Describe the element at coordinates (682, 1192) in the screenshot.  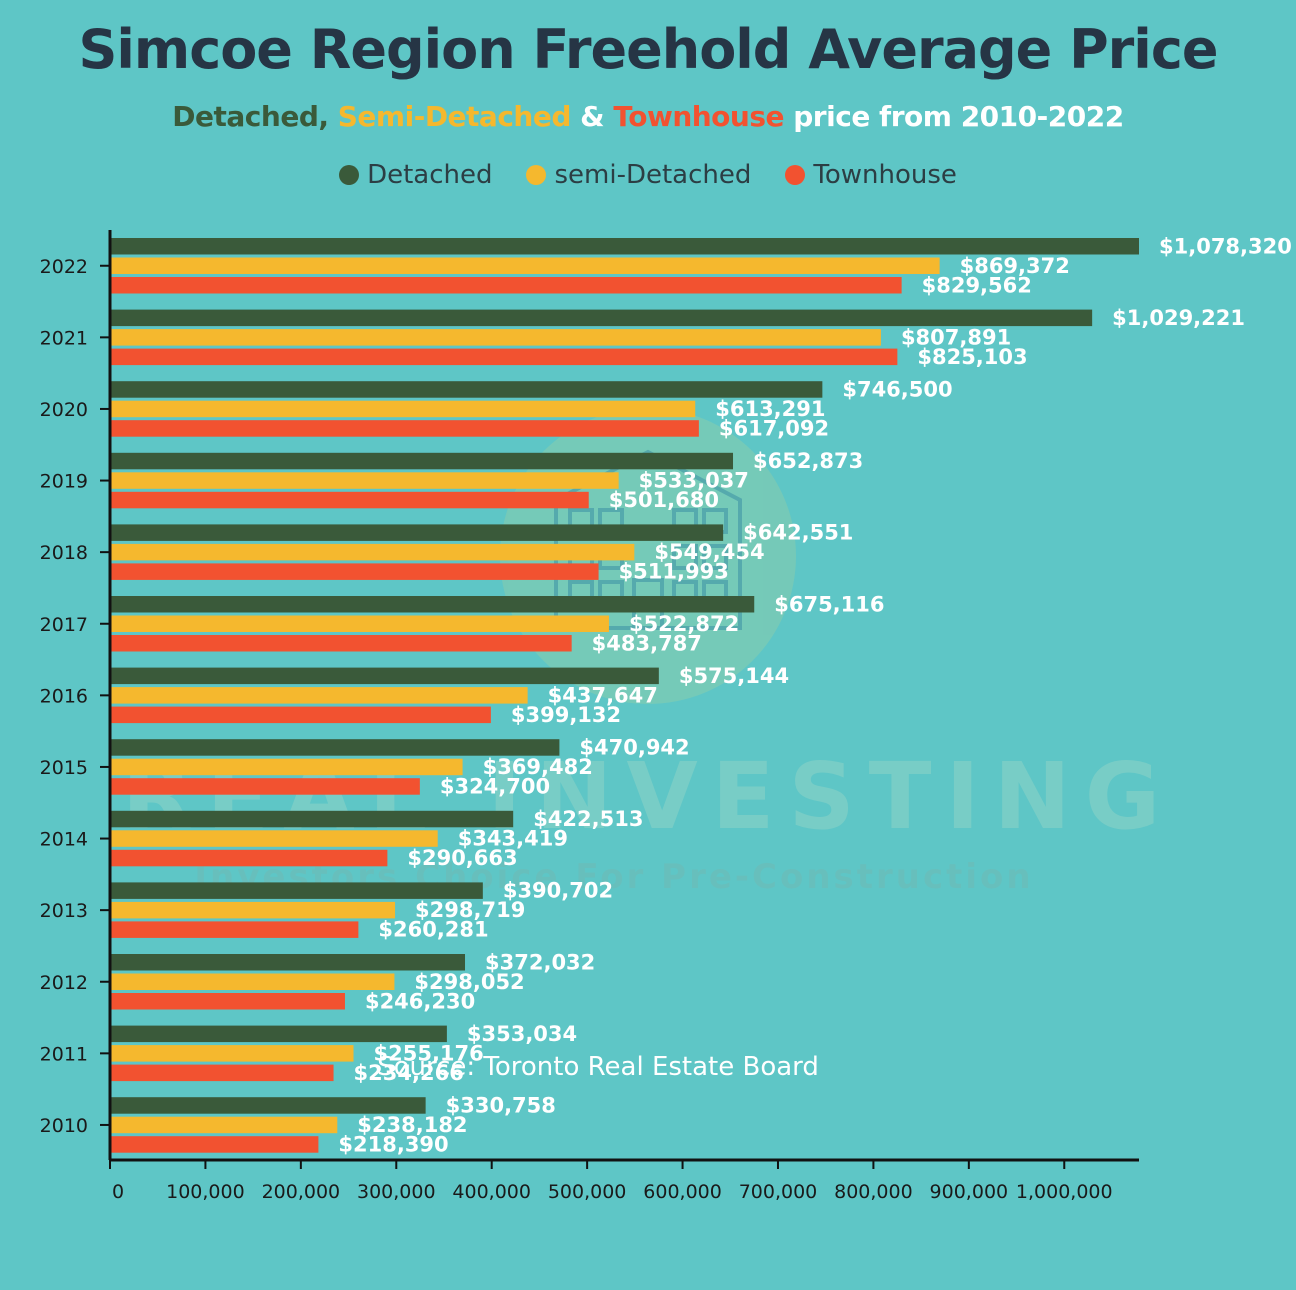
I see `x-tick-label-6: 600,000` at that location.